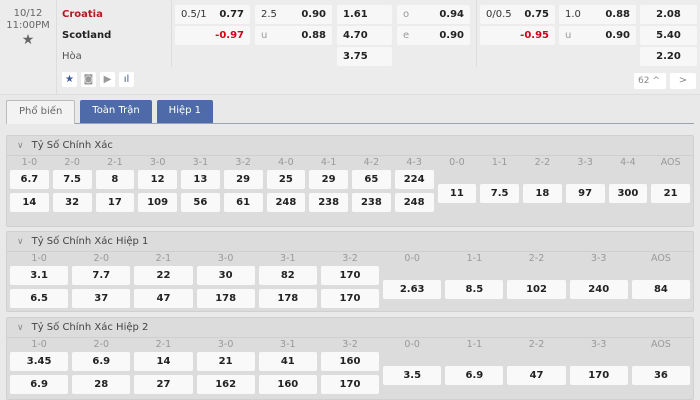  I want to click on odds-cell: 84, so click(660, 289).